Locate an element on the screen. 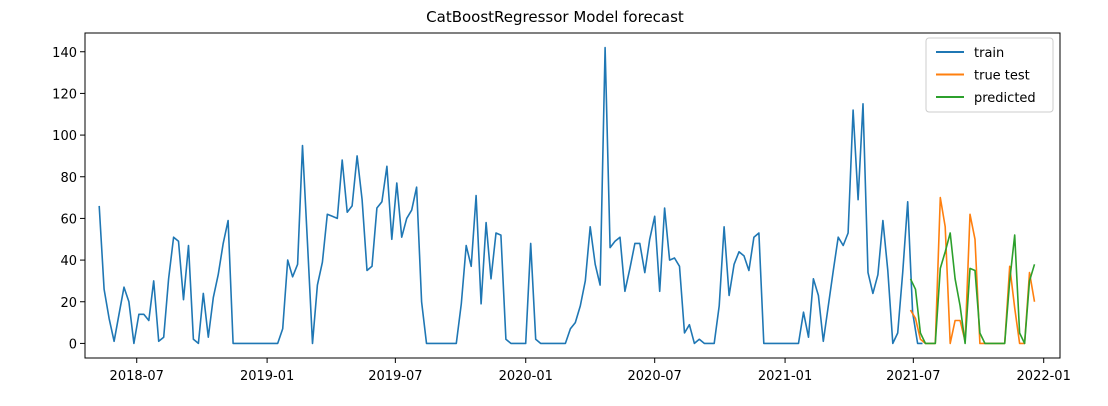  y-tick-label: 20 is located at coordinates (68, 303).